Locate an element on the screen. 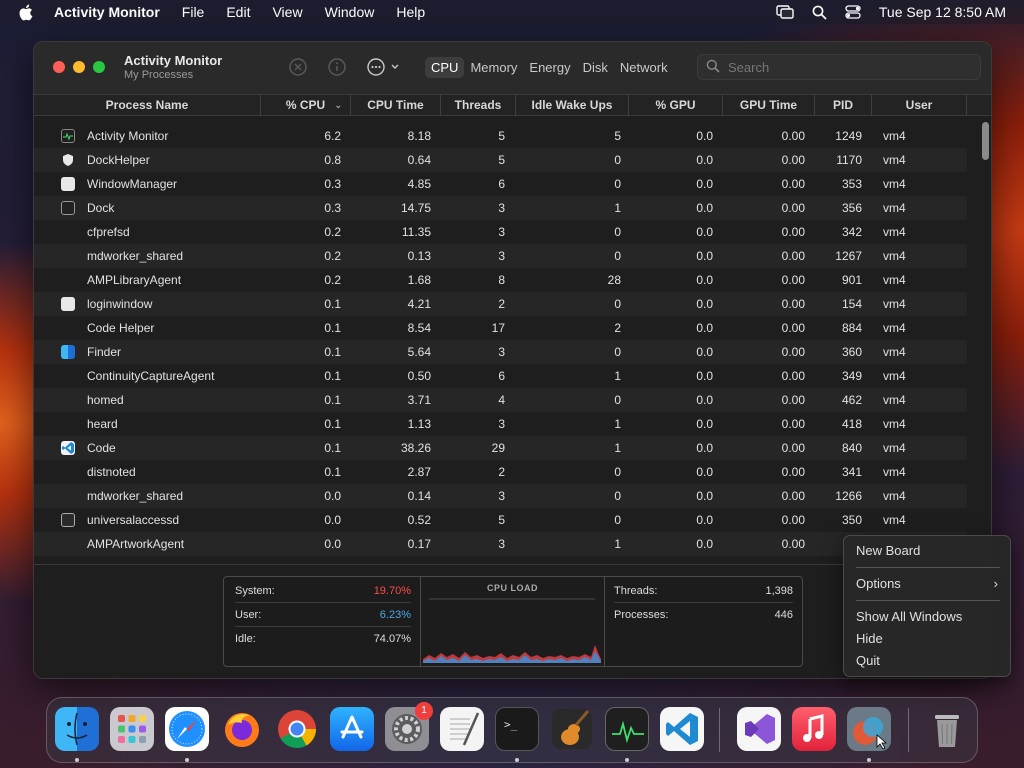  search-field is located at coordinates (839, 67).